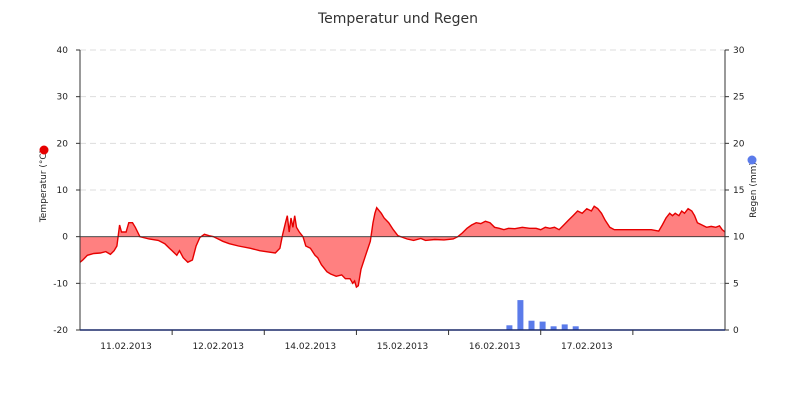 This screenshot has height=400, width=800. What do you see at coordinates (44, 186) in the screenshot?
I see `left-axis-label: Temperatur (°C)` at bounding box center [44, 186].